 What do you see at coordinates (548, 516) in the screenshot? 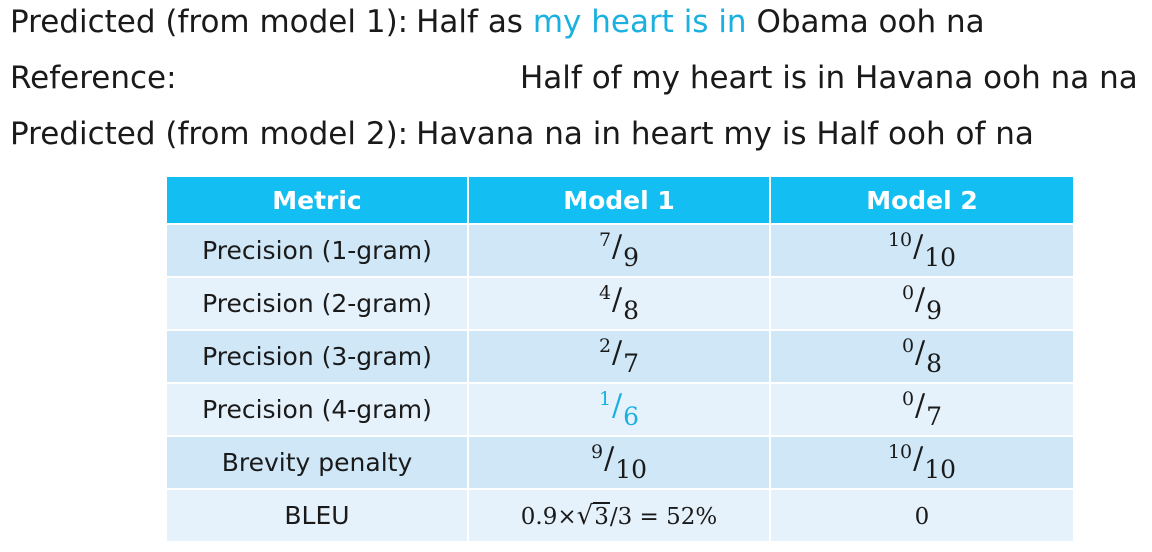
I see `bleu-formula-prefix: 0.9×` at bounding box center [548, 516].